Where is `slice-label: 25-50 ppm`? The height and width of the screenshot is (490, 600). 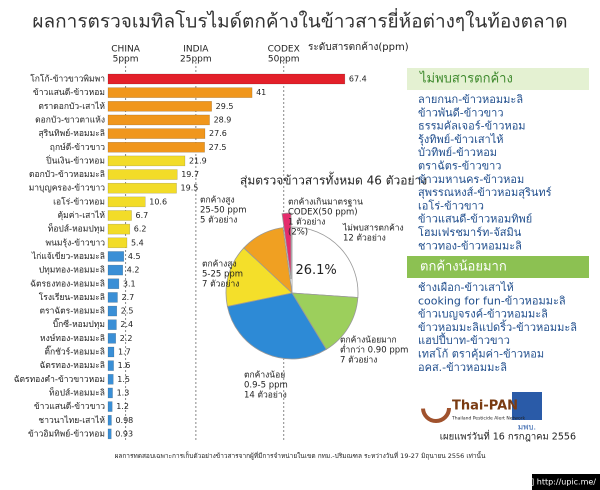
slice-label: 25-50 ppm is located at coordinates (223, 211).